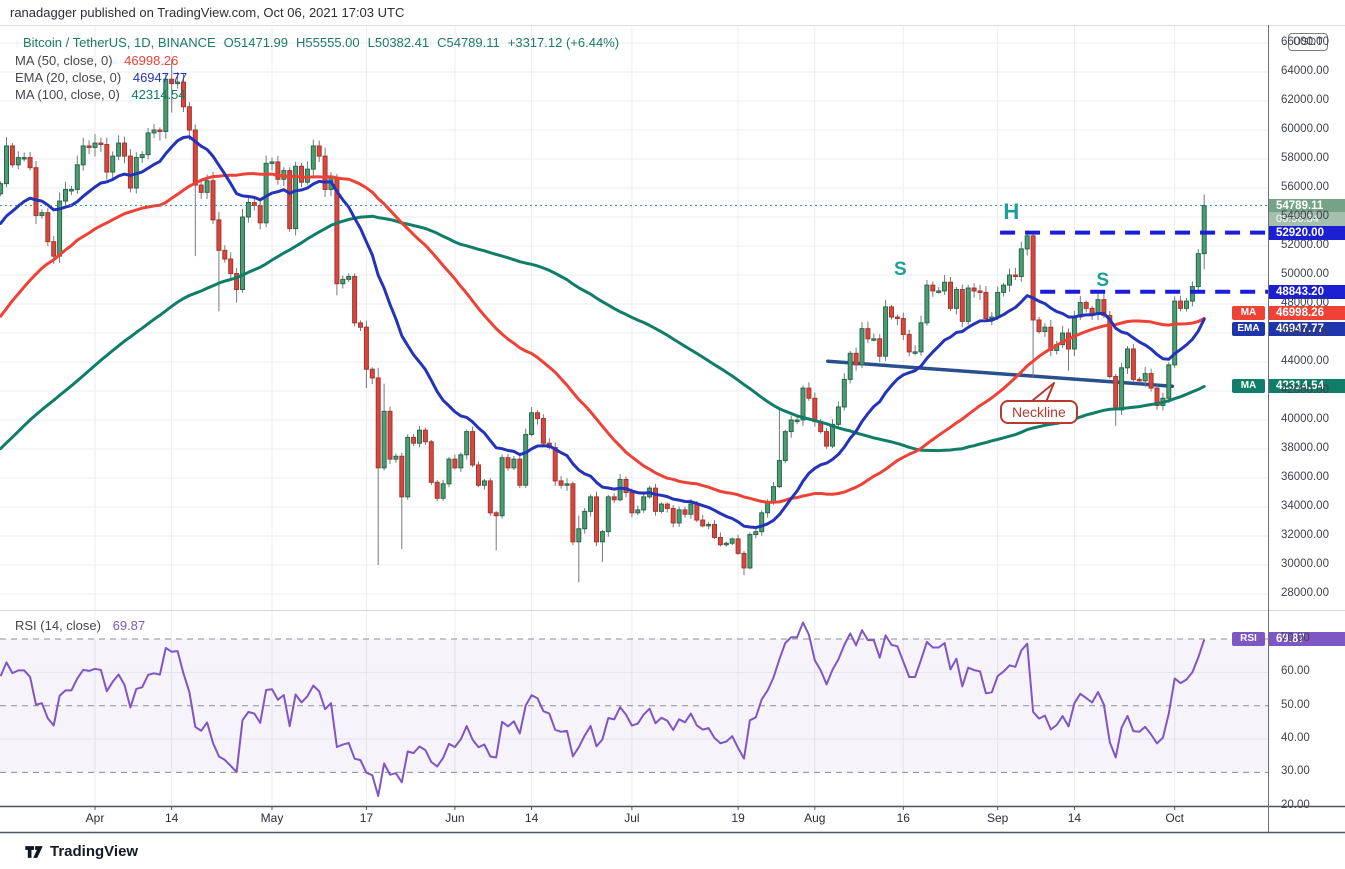 The height and width of the screenshot is (869, 1345). Describe the element at coordinates (1305, 303) in the screenshot. I see `price-axis-label-48000: 48000.00` at that location.